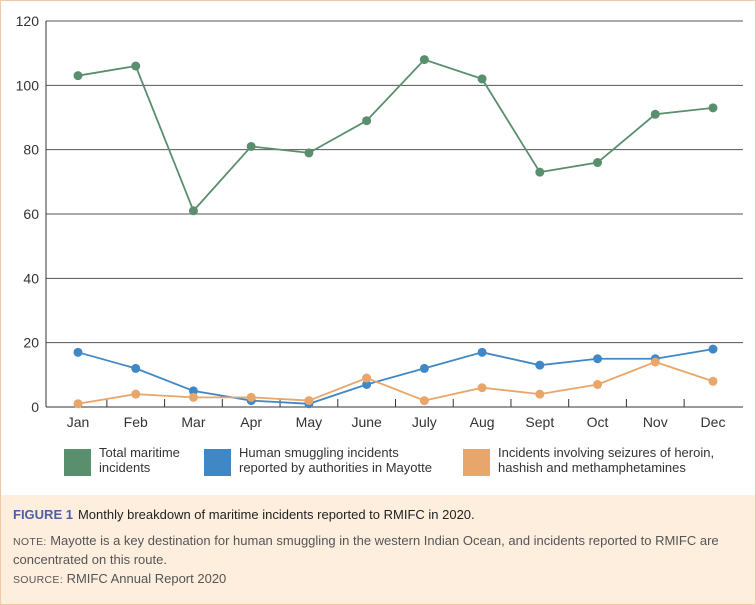 This screenshot has height=605, width=756. Describe the element at coordinates (539, 422) in the screenshot. I see `x-tick-label: Sept` at that location.